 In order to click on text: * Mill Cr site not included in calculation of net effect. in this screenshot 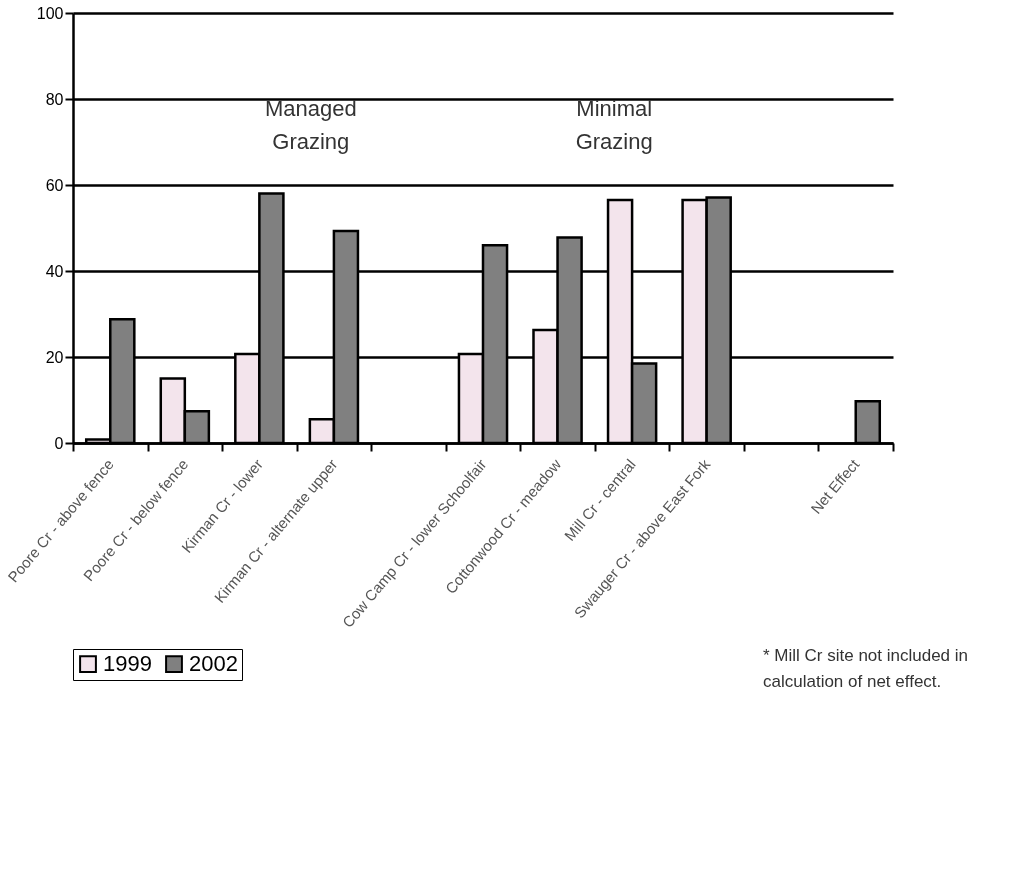, I will do `click(866, 668)`.